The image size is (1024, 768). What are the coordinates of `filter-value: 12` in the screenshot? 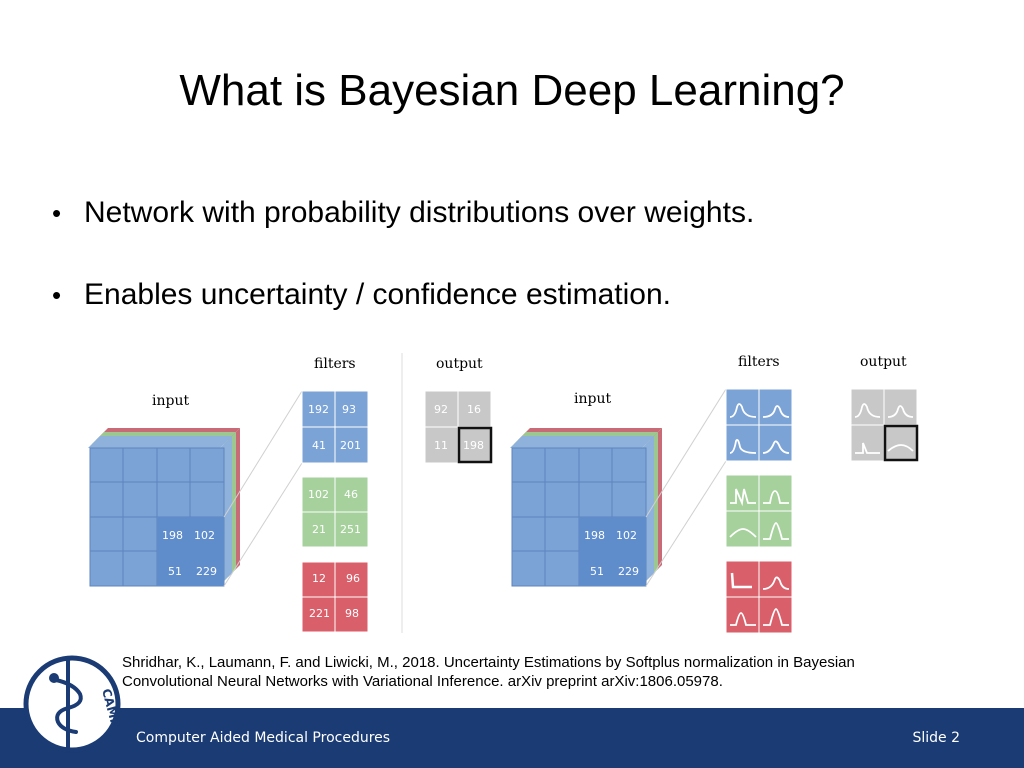 It's located at (319, 578).